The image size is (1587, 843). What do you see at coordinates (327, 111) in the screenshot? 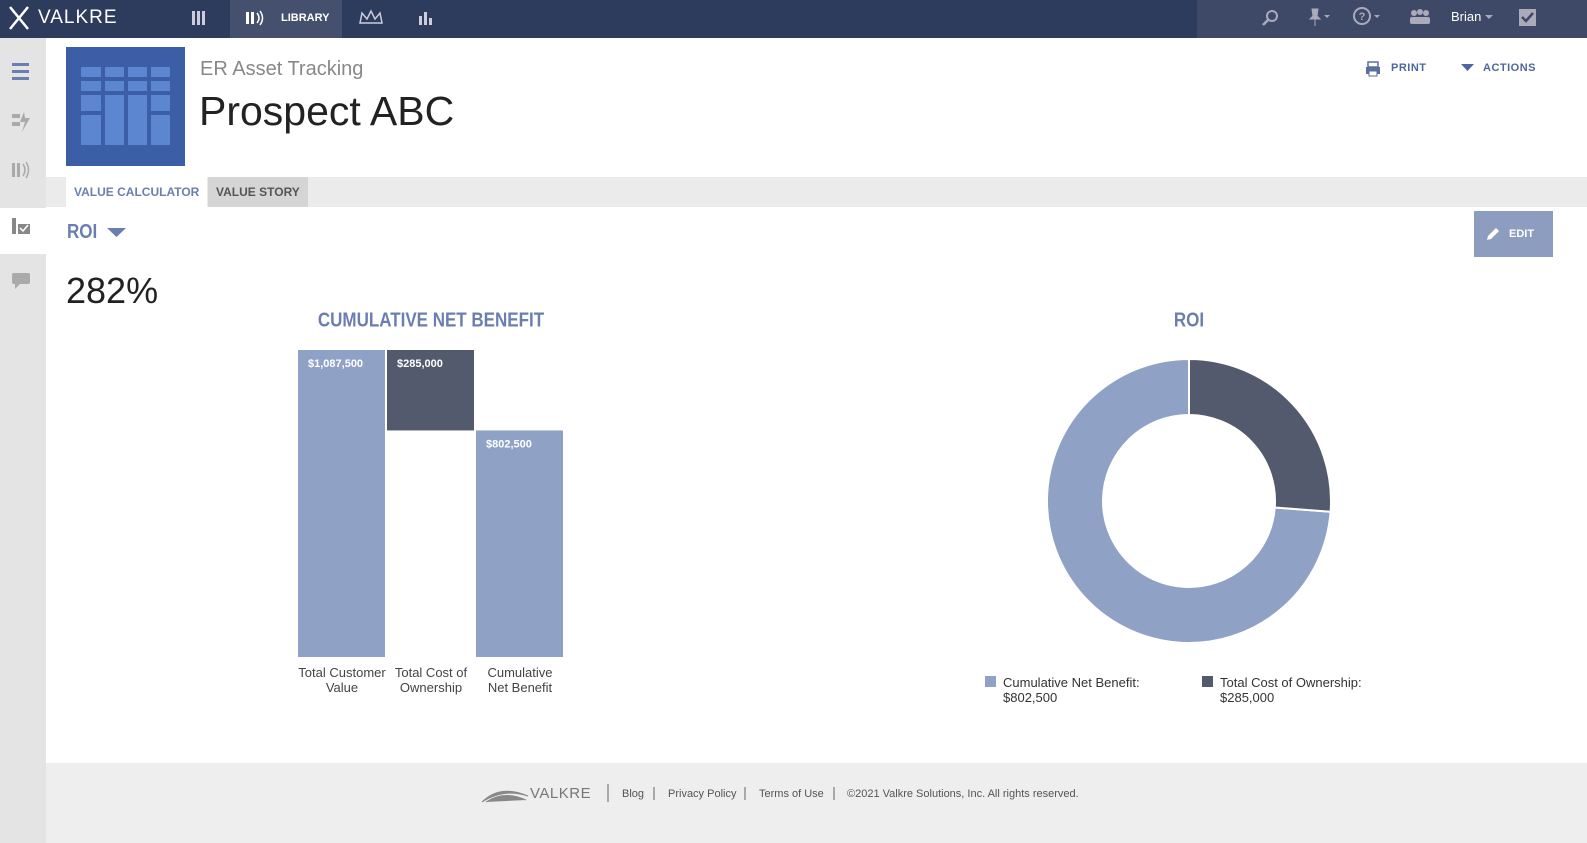
I see `header-title: Prospect ABC` at bounding box center [327, 111].